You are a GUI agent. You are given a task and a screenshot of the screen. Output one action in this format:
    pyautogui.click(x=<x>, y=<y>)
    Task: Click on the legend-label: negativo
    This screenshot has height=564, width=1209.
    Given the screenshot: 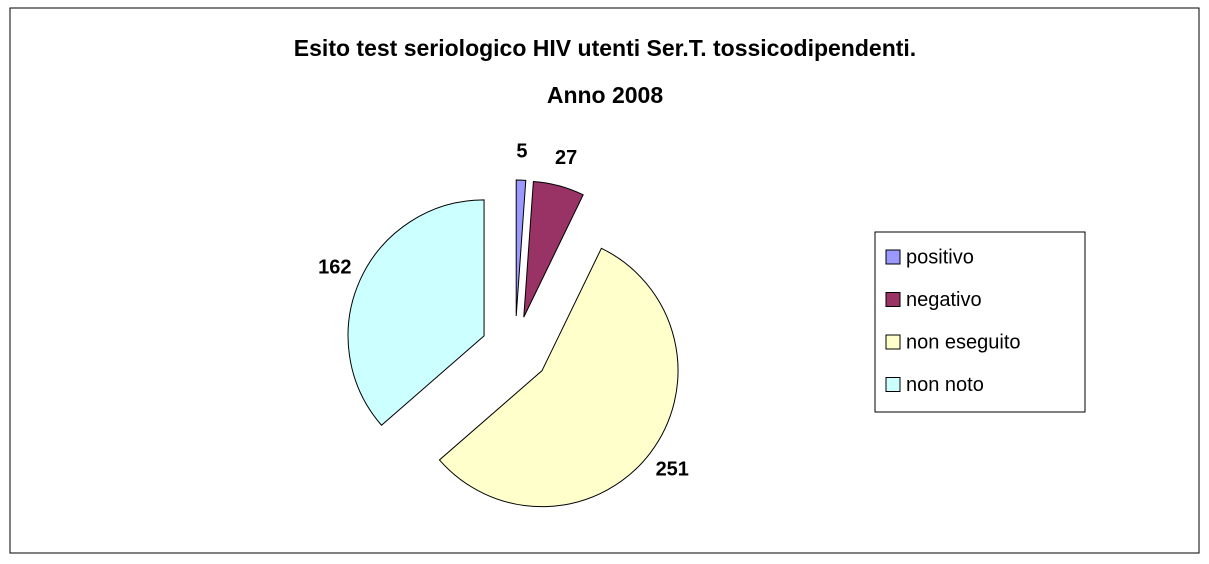 What is the action you would take?
    pyautogui.click(x=944, y=300)
    